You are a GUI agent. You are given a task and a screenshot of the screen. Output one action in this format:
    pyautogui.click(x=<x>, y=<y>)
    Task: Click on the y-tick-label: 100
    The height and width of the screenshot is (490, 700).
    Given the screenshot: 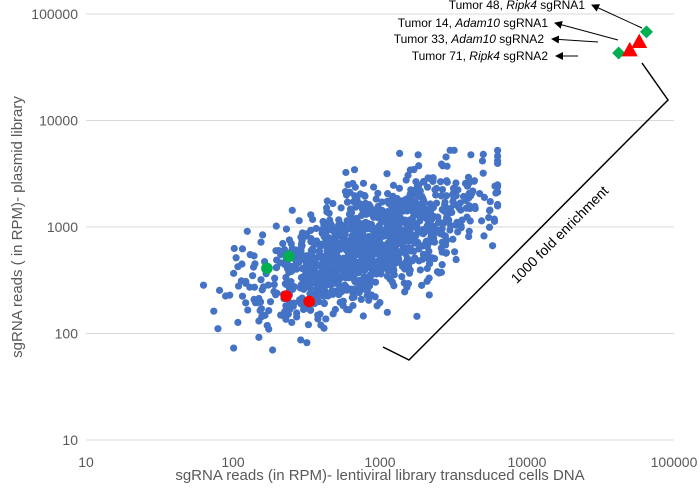 What is the action you would take?
    pyautogui.click(x=67, y=334)
    